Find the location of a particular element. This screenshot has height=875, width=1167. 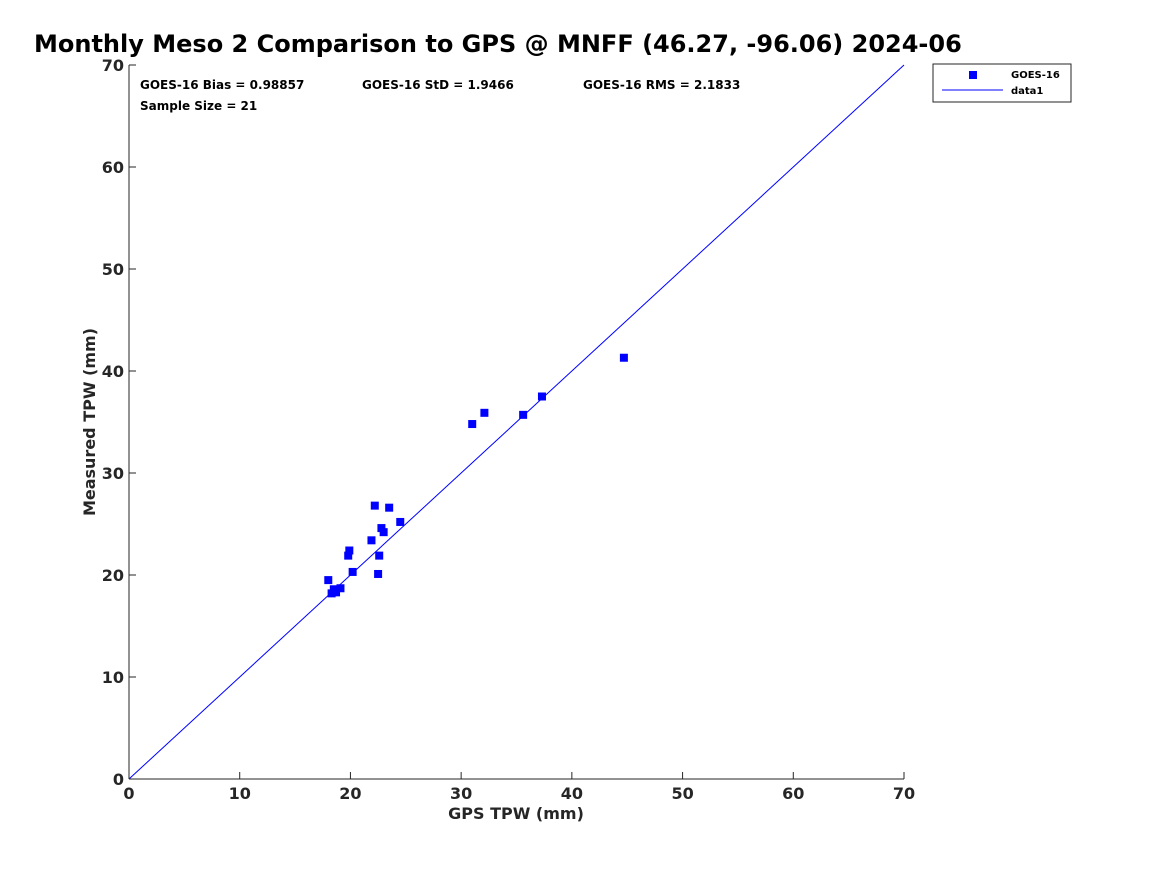

x-tick-label: 70 is located at coordinates (904, 793).